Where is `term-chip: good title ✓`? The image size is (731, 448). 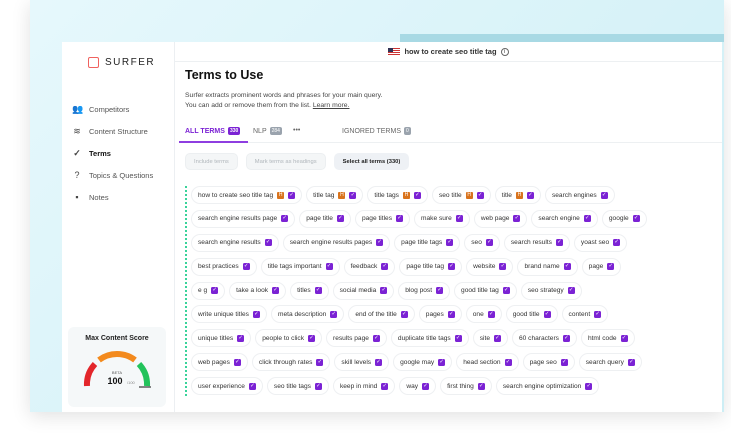 term-chip: good title ✓ is located at coordinates (531, 314).